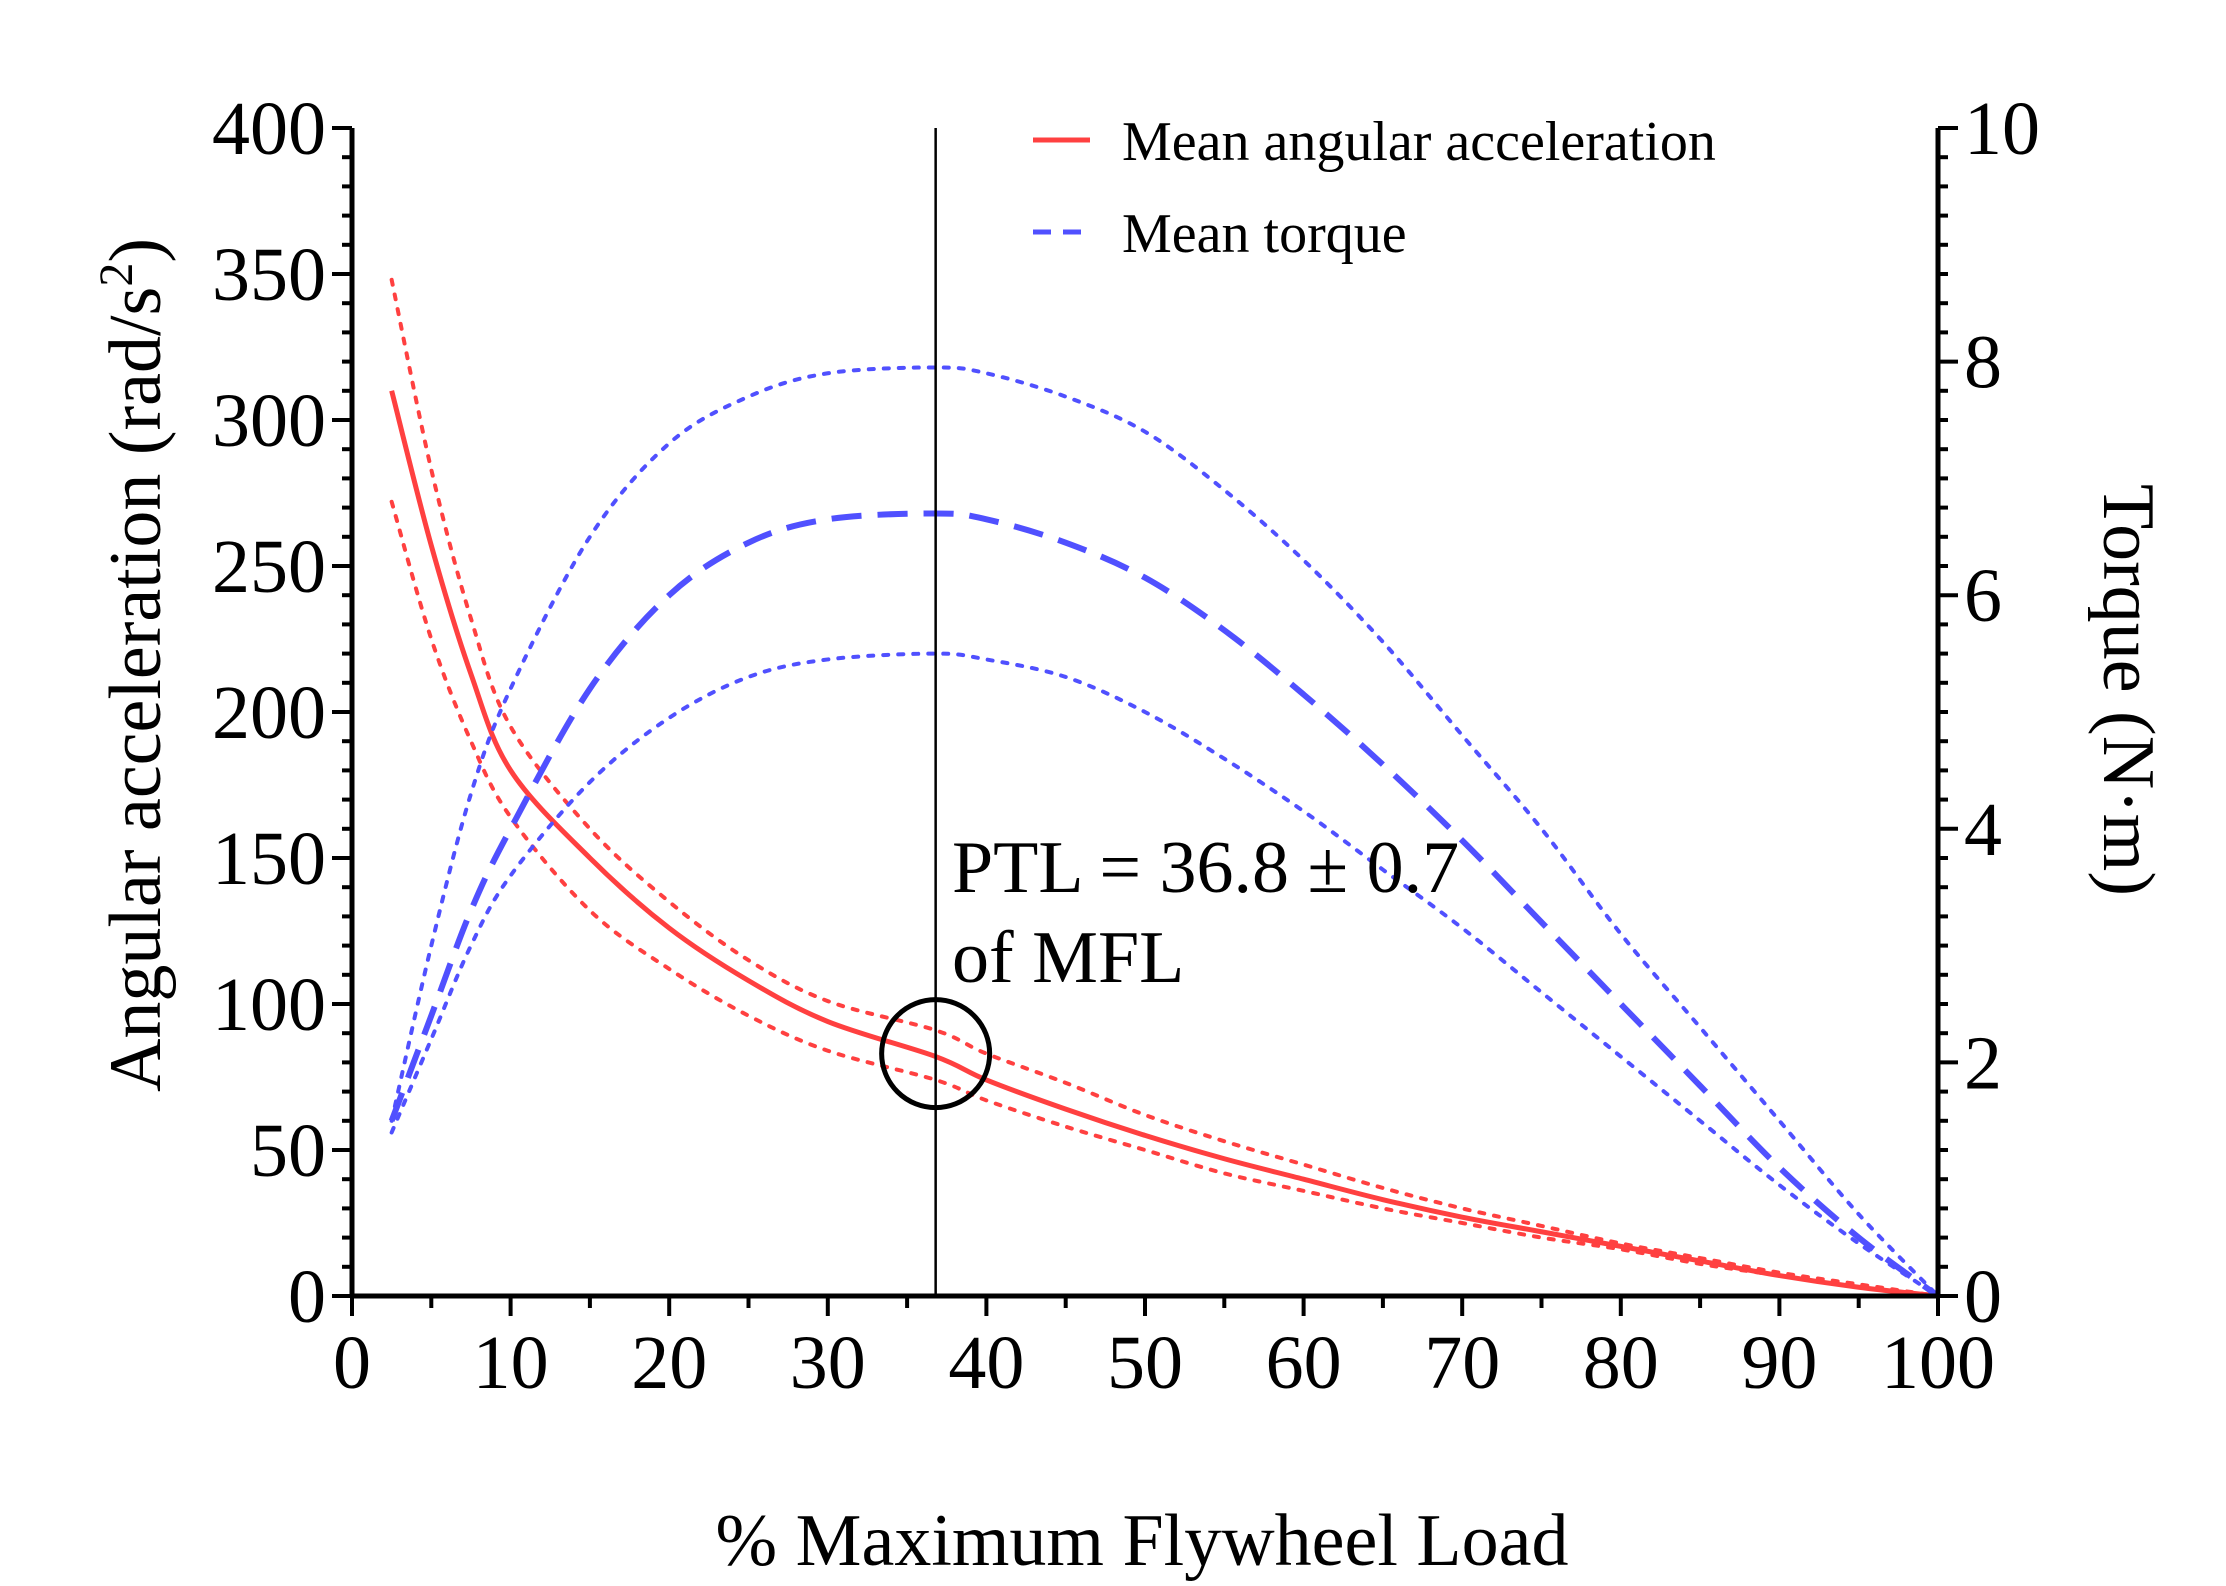  What do you see at coordinates (828, 1363) in the screenshot?
I see `x-tick-label: 30` at bounding box center [828, 1363].